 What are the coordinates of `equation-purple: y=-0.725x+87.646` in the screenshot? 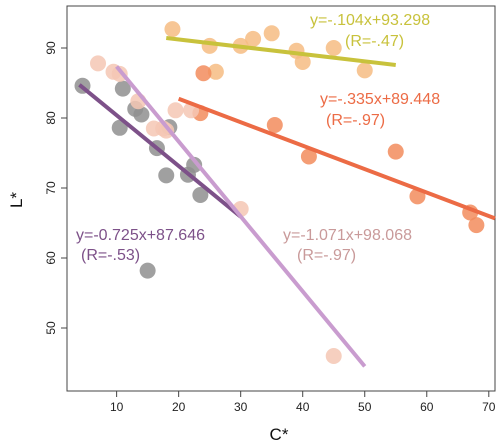 It's located at (140, 235).